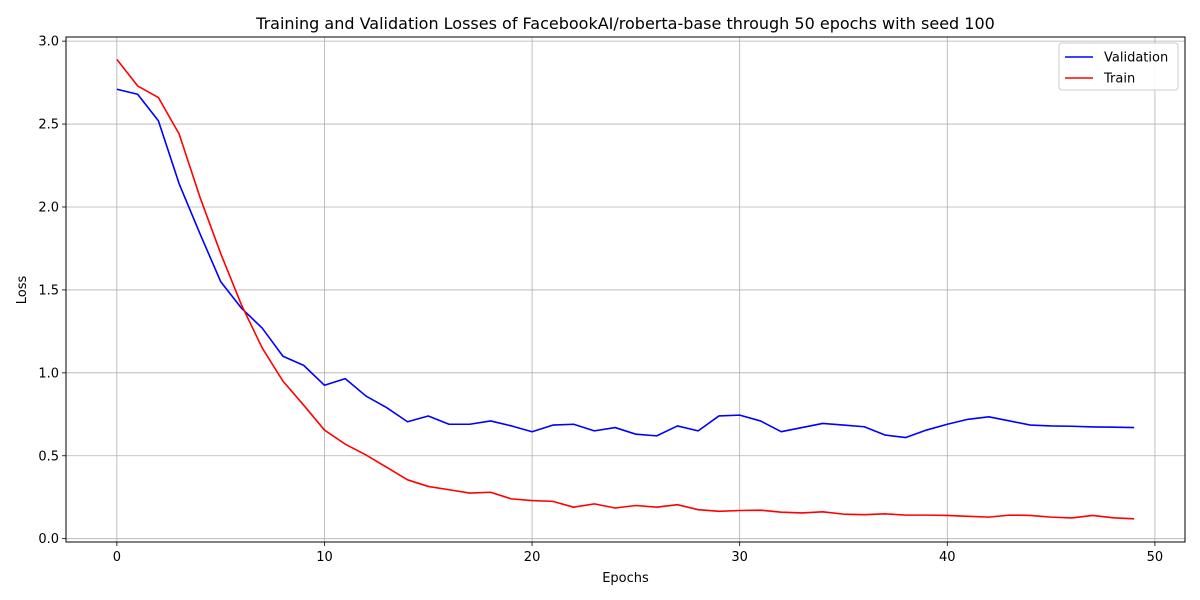 Image resolution: width=1200 pixels, height=600 pixels. Describe the element at coordinates (48, 42) in the screenshot. I see `y-tick-label: 3.0` at that location.